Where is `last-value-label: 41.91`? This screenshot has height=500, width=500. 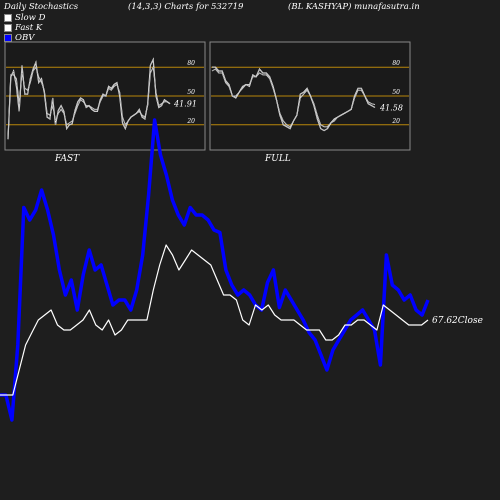 last-value-label: 41.91 is located at coordinates (185, 104).